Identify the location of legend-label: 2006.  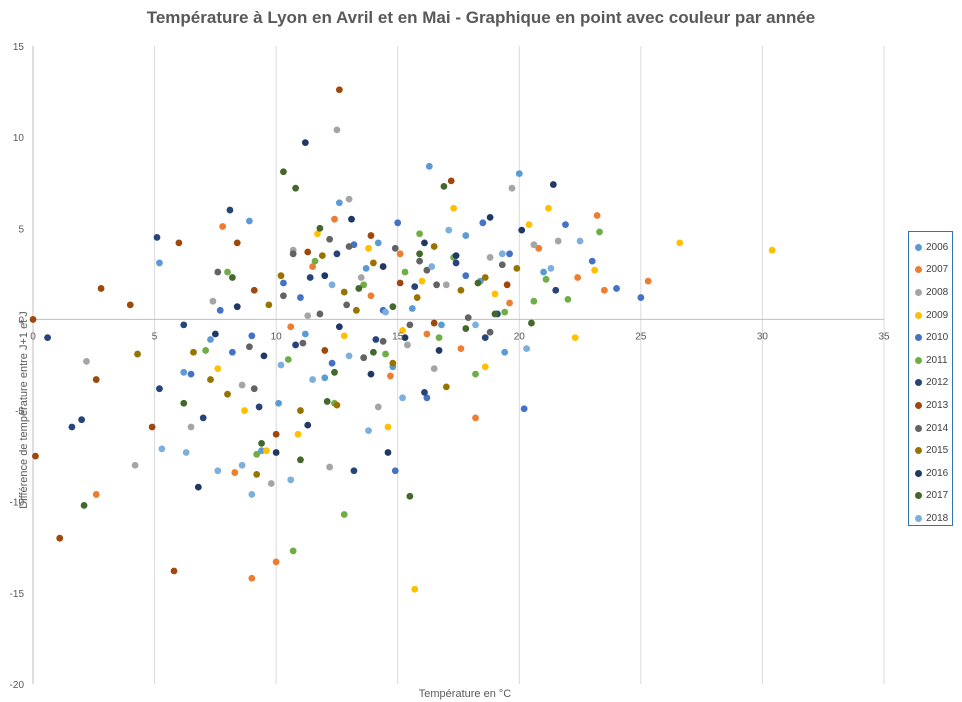
(937, 247).